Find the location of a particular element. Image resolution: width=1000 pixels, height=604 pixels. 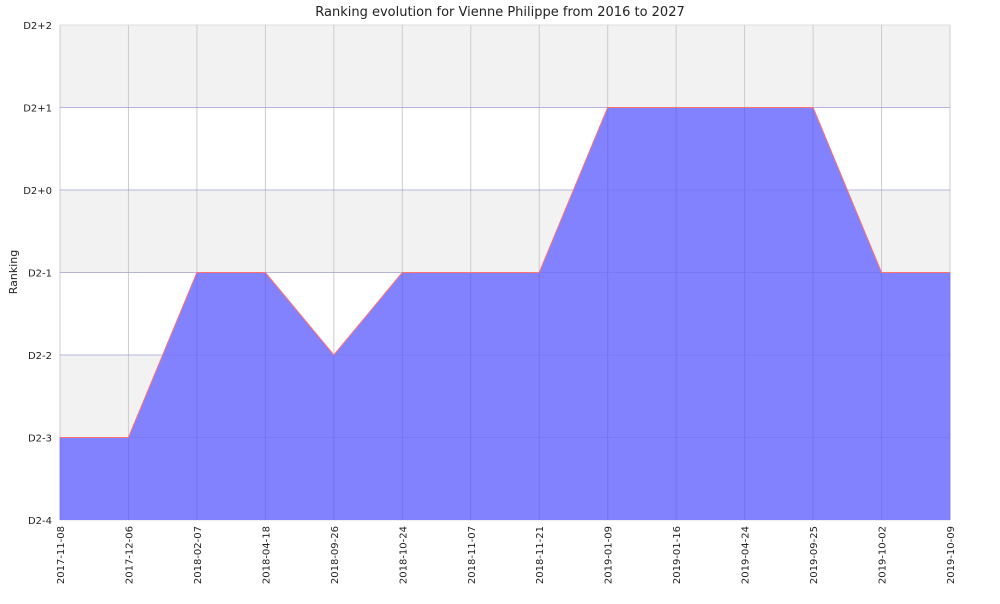

background-band is located at coordinates (505, 66).